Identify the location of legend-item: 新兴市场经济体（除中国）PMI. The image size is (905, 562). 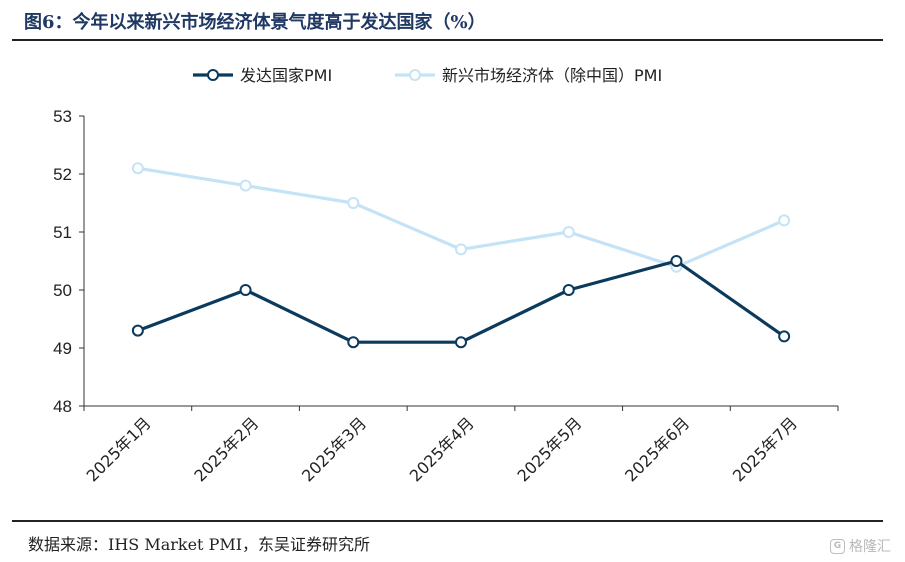
(528, 75).